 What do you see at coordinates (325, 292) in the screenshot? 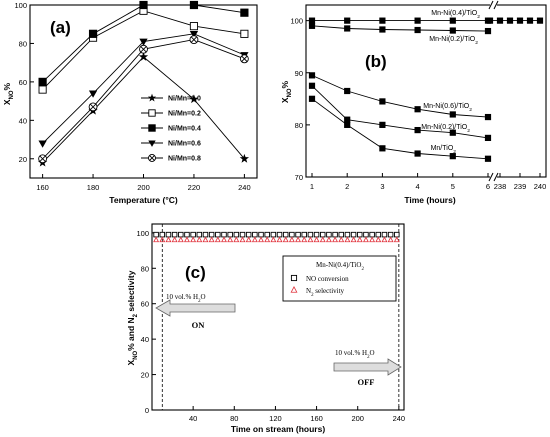
I see `panel-c-legend-label: N2 selectivity` at bounding box center [325, 292].